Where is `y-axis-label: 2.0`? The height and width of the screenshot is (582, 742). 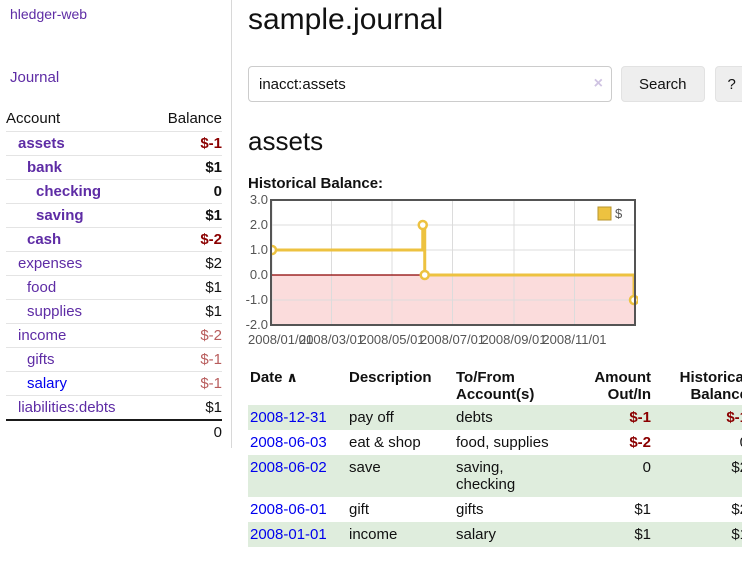
y-axis-label: 2.0 is located at coordinates (258, 224).